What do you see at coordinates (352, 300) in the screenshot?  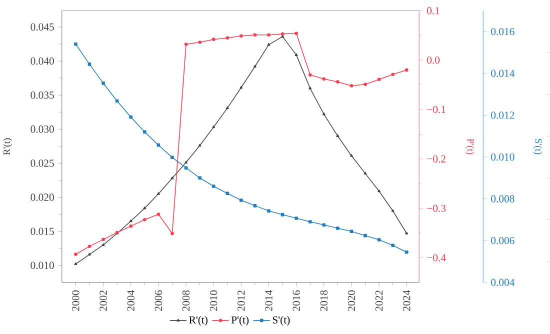 I see `x-tick-label: 2020` at bounding box center [352, 300].